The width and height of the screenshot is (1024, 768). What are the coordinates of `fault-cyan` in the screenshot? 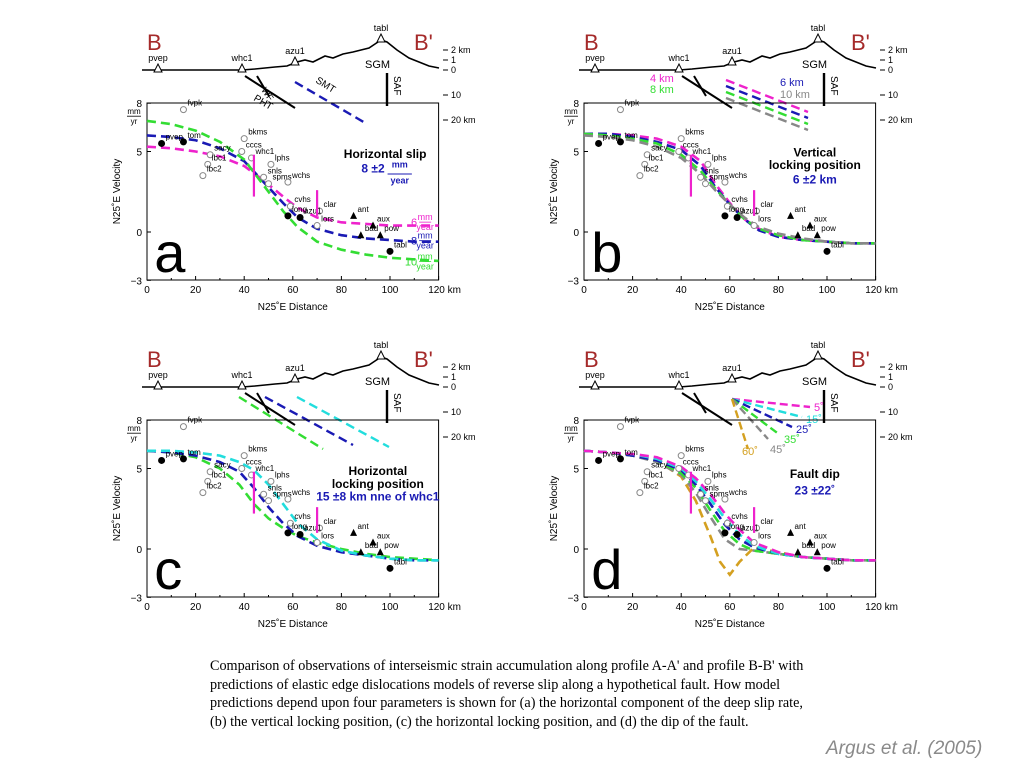 It's located at (343, 422).